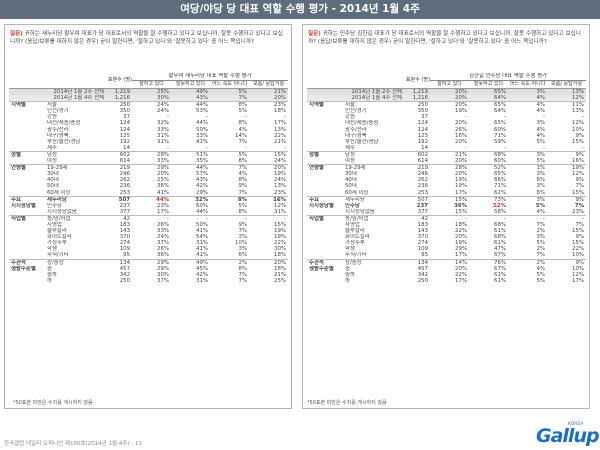 This screenshot has width=600, height=450. What do you see at coordinates (124, 180) in the screenshot?
I see `sample-size-cell: 262` at bounding box center [124, 180].